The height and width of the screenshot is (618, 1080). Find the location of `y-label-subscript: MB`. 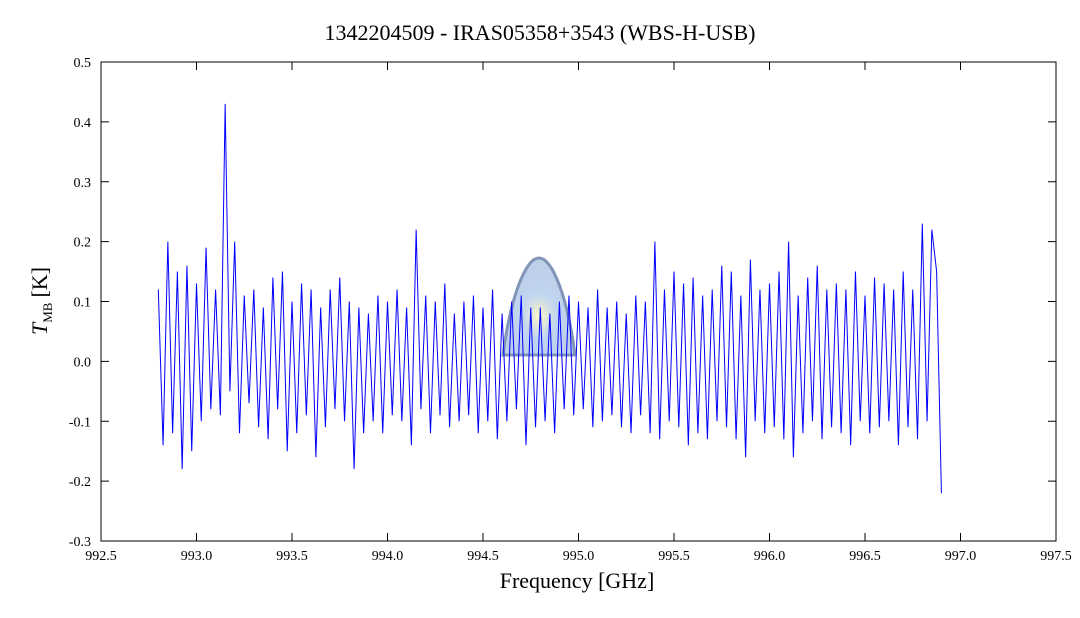

y-label-subscript: MB is located at coordinates (47, 312).